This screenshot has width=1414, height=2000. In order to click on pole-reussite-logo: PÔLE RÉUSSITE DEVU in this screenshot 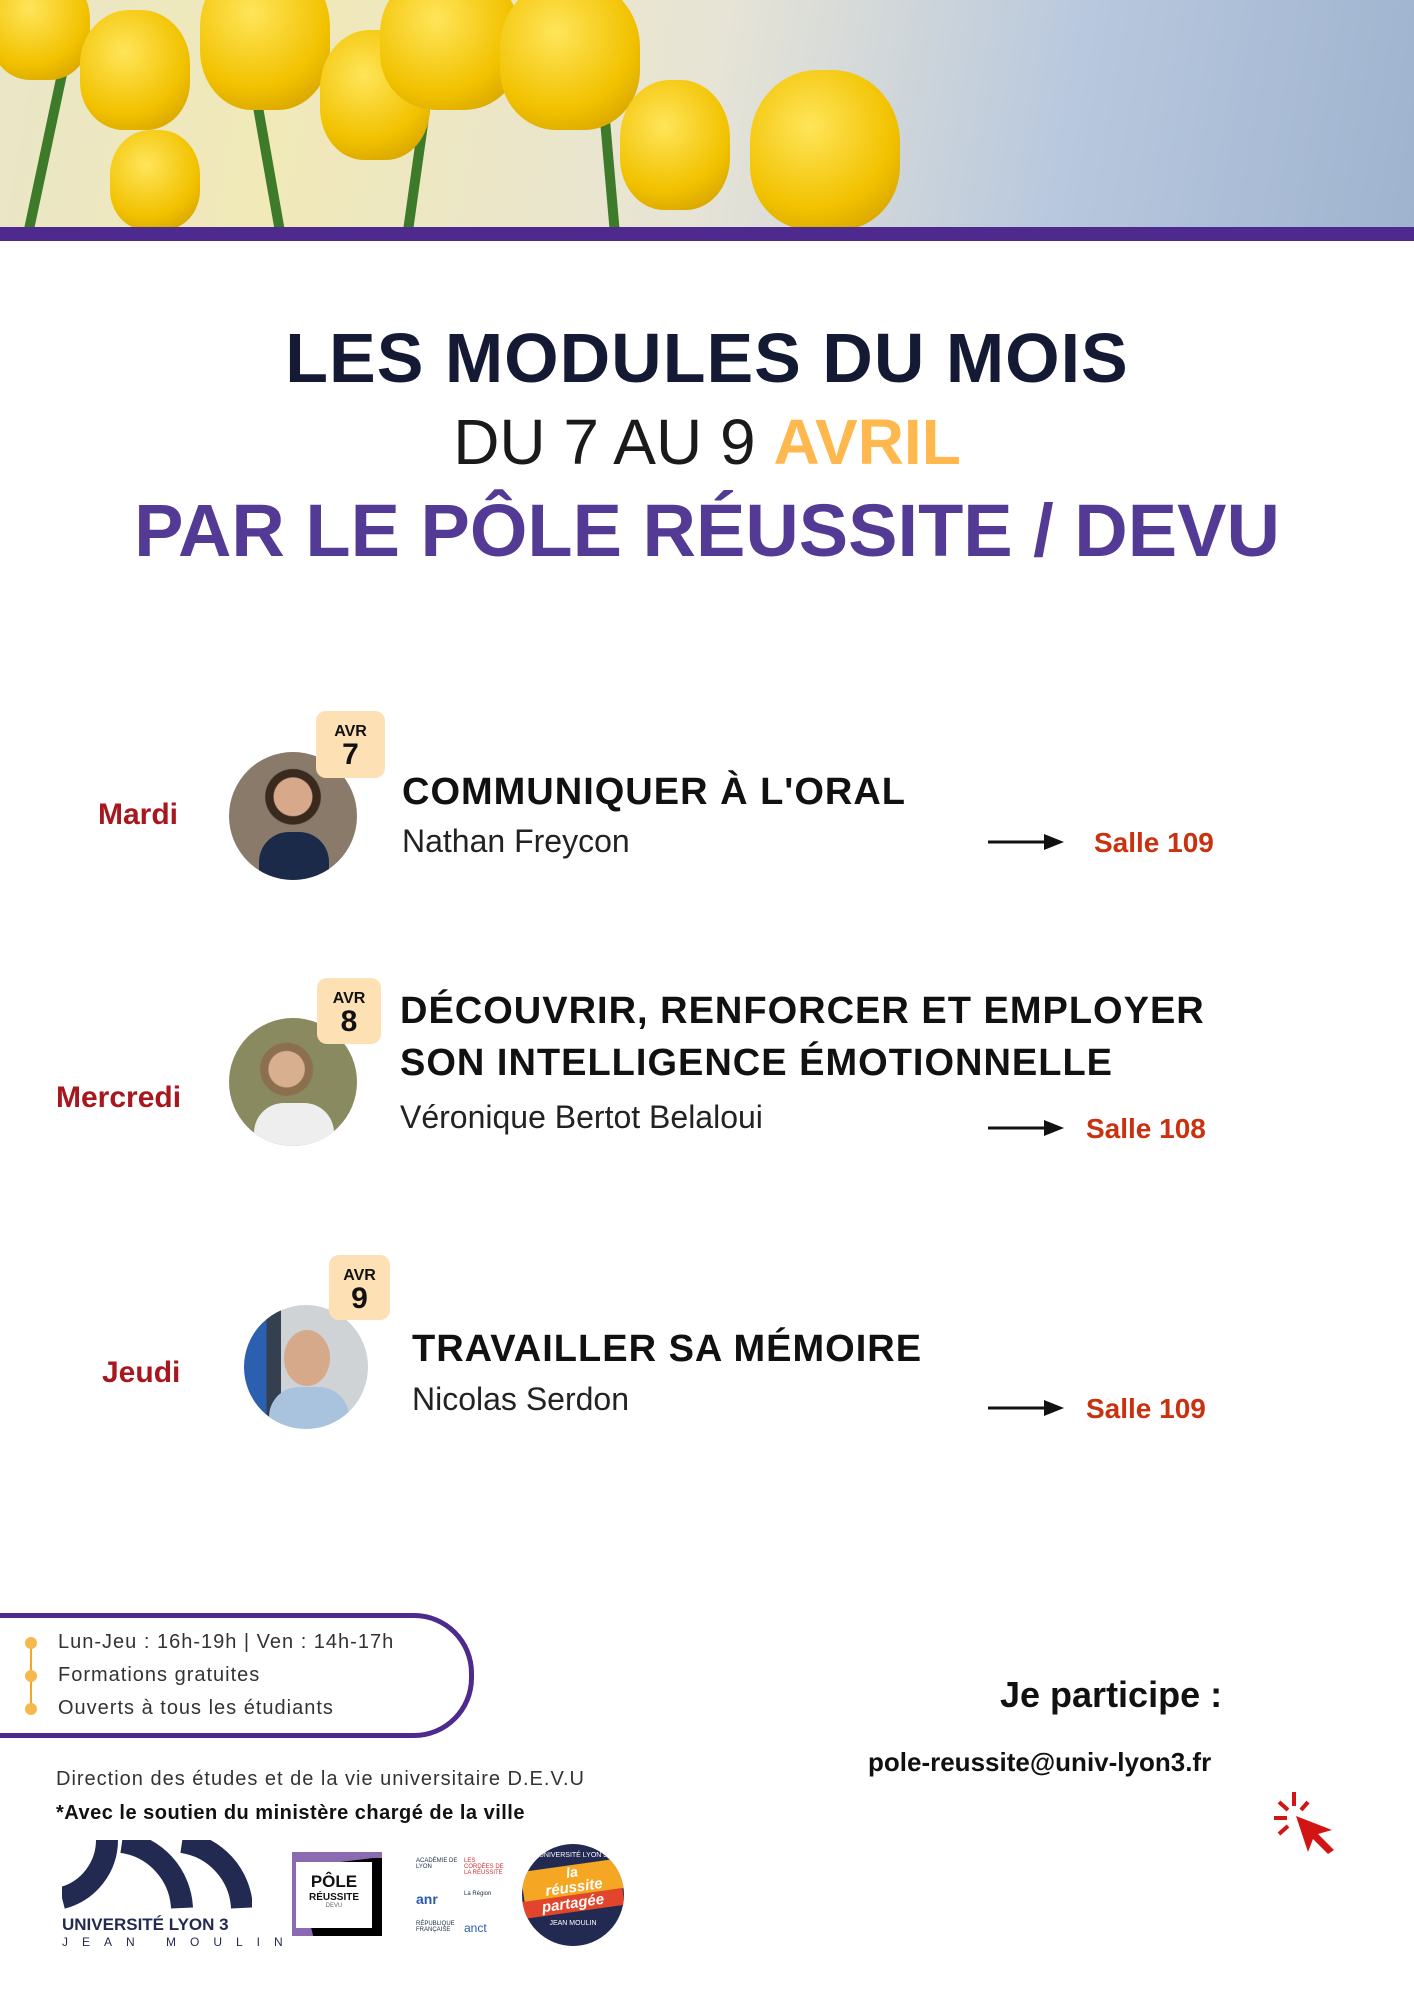, I will do `click(337, 1894)`.